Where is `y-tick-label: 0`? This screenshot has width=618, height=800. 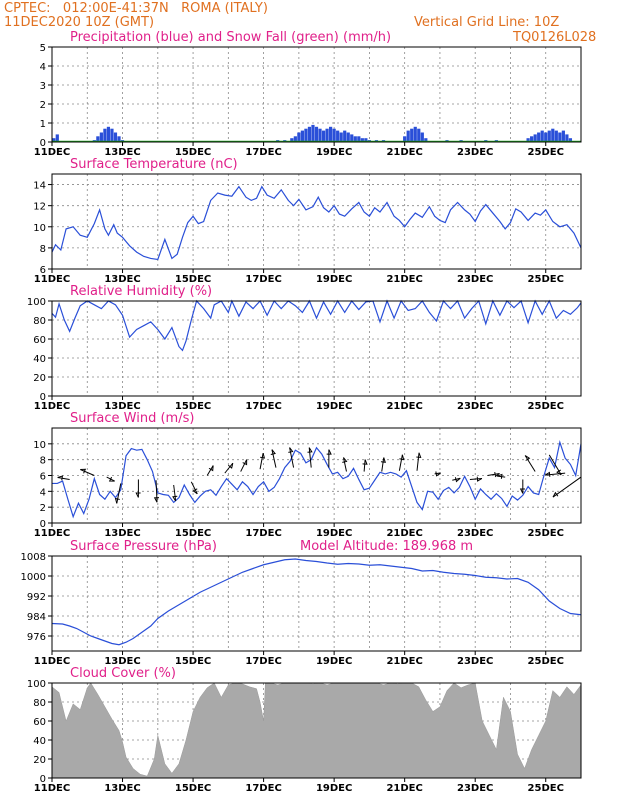
y-tick-label: 0 is located at coordinates (43, 397).